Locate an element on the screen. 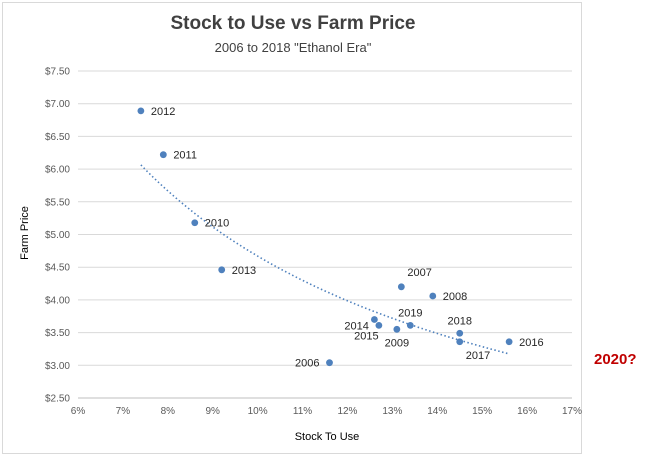  x-tick-label: 12% is located at coordinates (347, 411).